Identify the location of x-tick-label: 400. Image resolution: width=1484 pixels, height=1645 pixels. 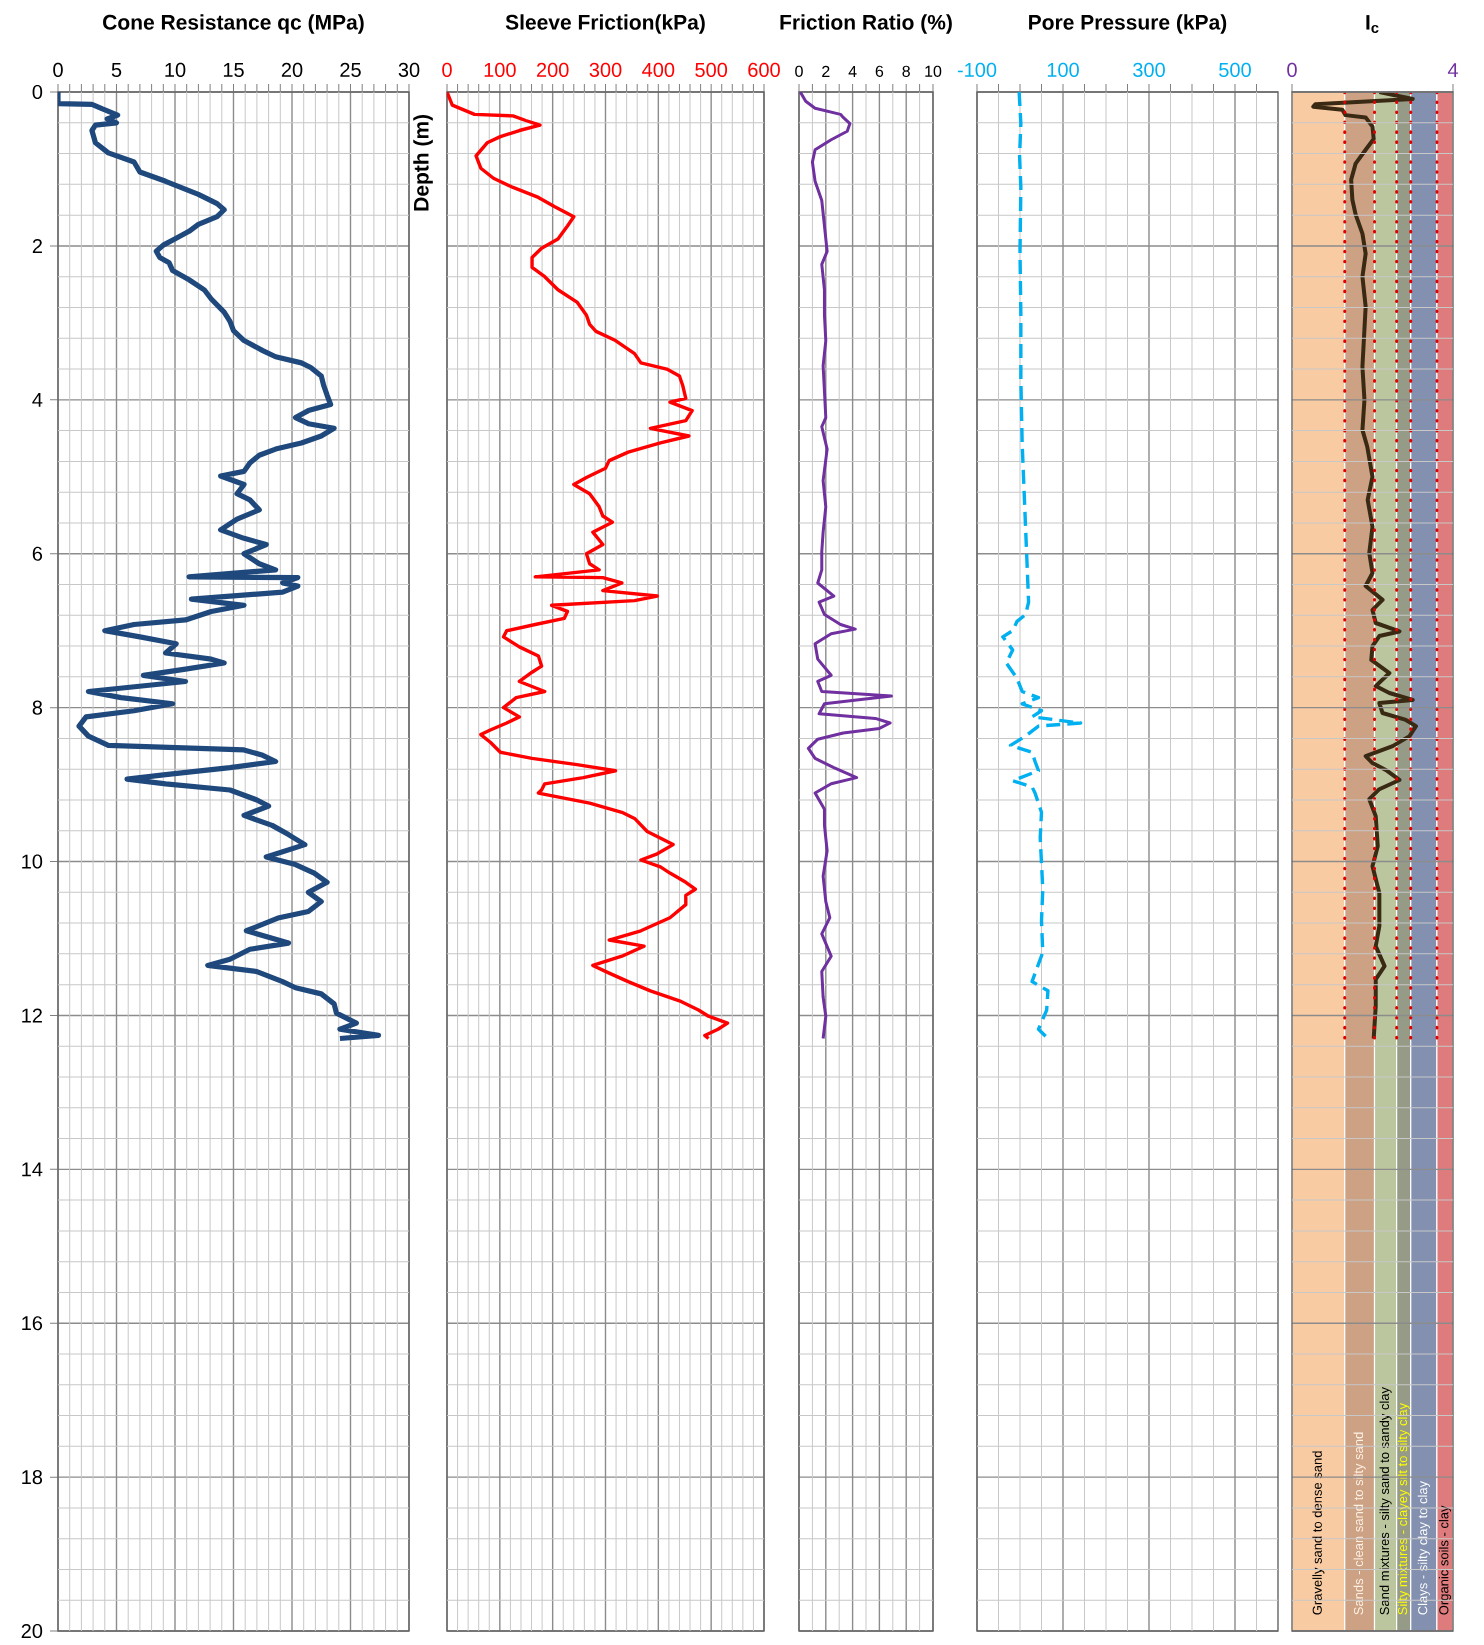
(658, 69).